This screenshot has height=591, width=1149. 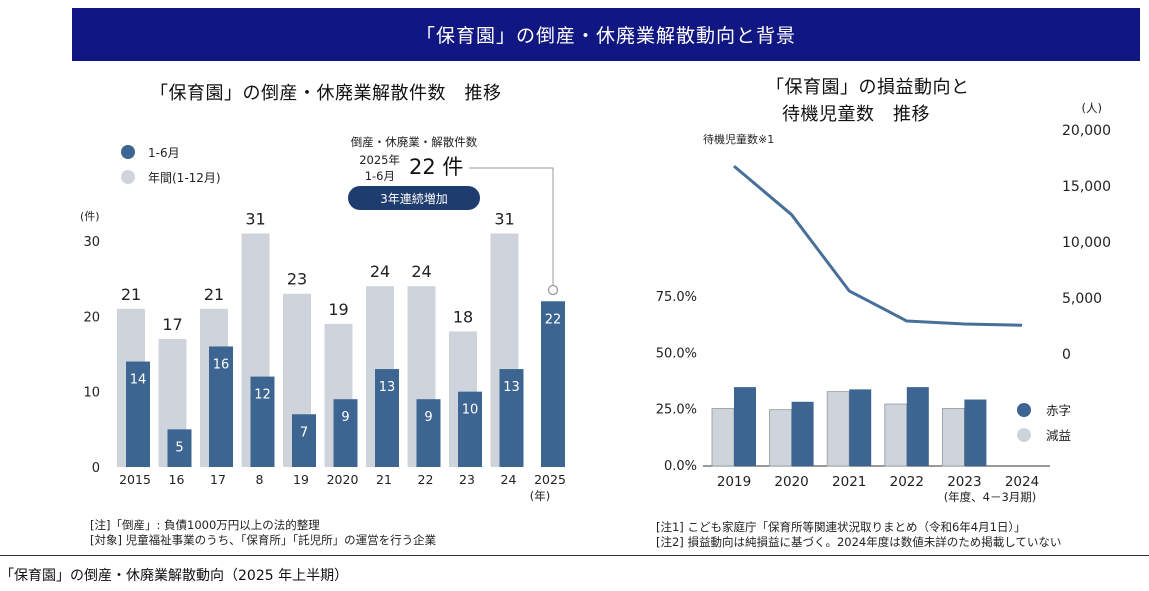 I want to click on annual-value-2015: 21, so click(x=131, y=294).